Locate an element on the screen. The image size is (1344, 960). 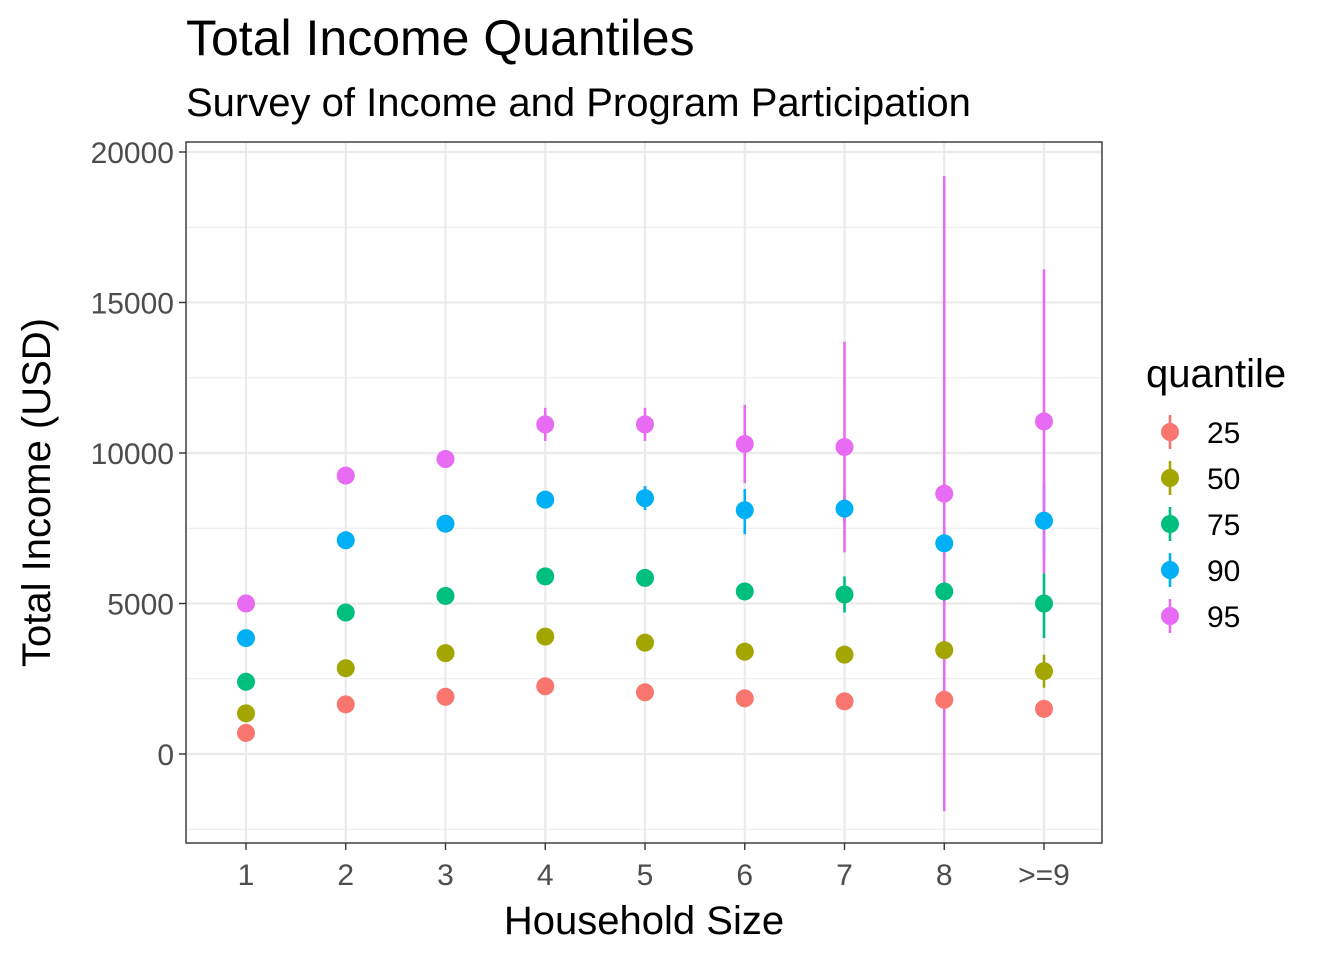
legend-item-95: 95 is located at coordinates (1200, 616).